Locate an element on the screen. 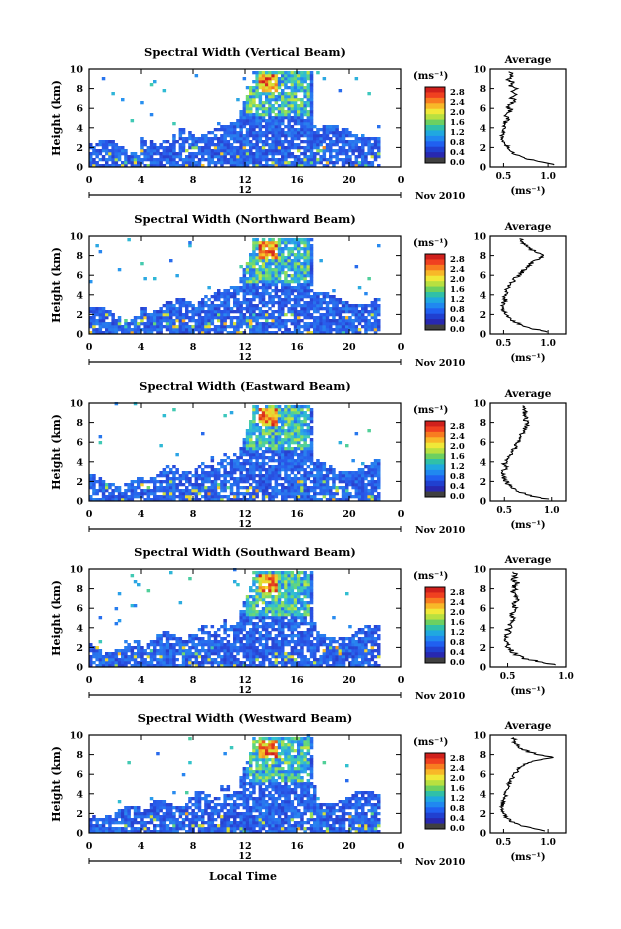  x-tick-label: 20 is located at coordinates (349, 180).